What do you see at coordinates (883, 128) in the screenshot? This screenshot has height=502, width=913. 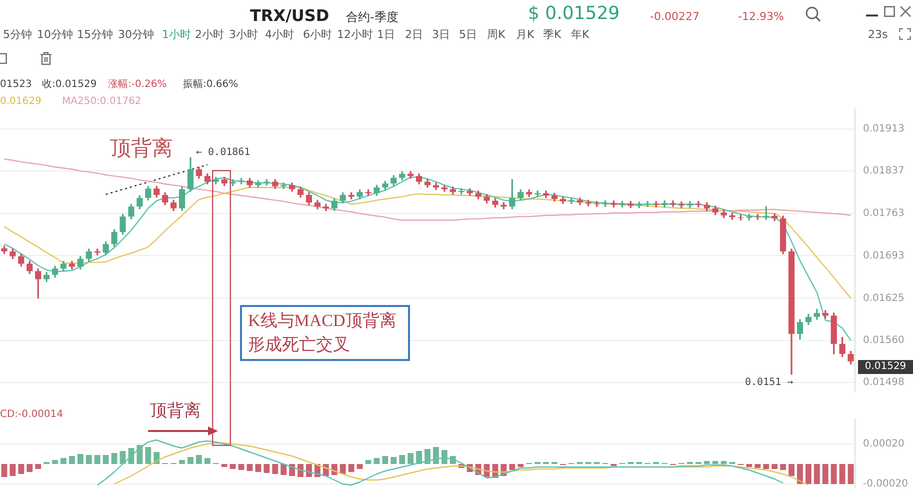 I see `y-tick-label: 0.01913` at bounding box center [883, 128].